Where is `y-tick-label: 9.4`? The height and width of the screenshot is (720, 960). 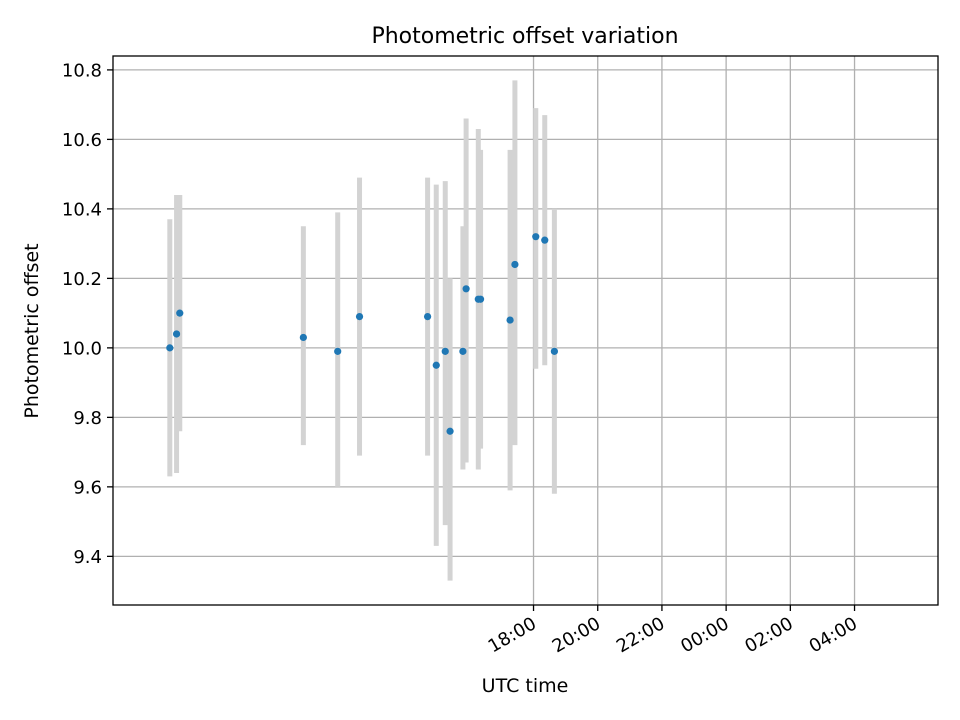
y-tick-label: 9.4 is located at coordinates (87, 557).